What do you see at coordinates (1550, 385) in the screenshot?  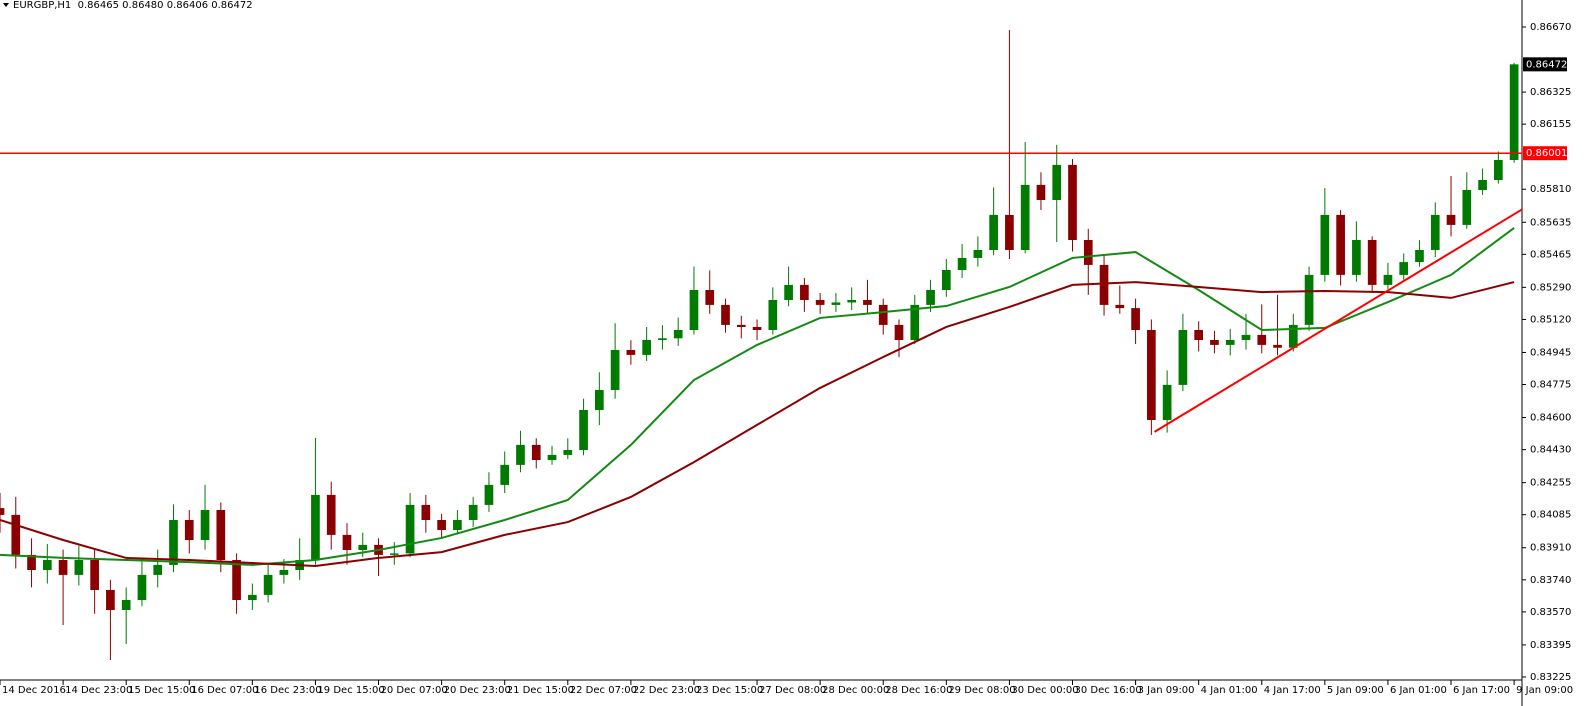 I see `y-tick-label: 0.84775` at bounding box center [1550, 385].